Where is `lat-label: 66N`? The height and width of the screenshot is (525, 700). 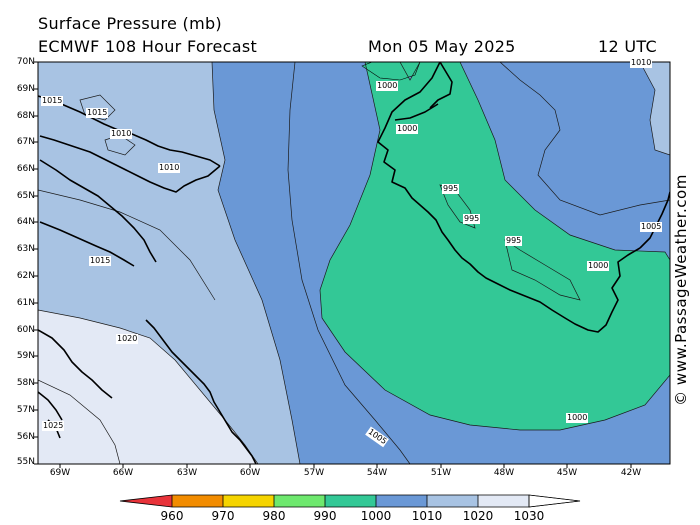 lat-label: 66N is located at coordinates (25, 169).